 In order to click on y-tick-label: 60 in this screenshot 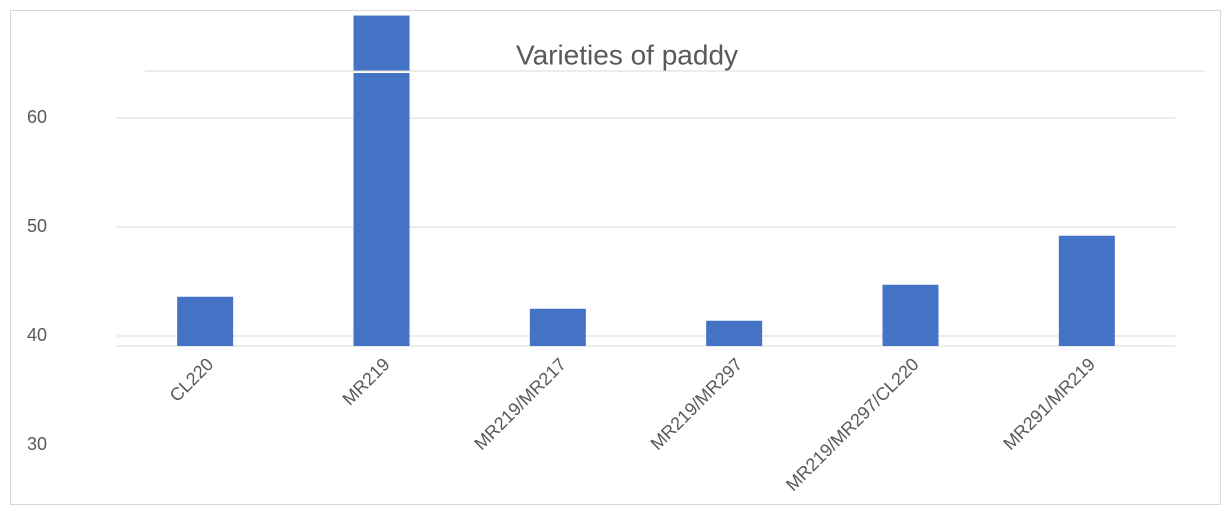, I will do `click(37, 117)`.